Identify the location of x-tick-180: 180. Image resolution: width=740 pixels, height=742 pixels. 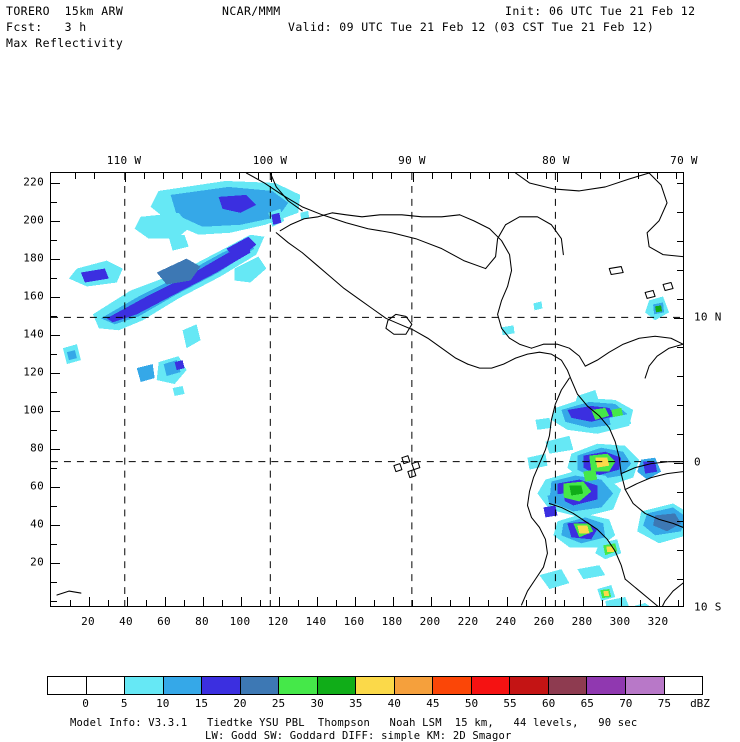
(392, 621).